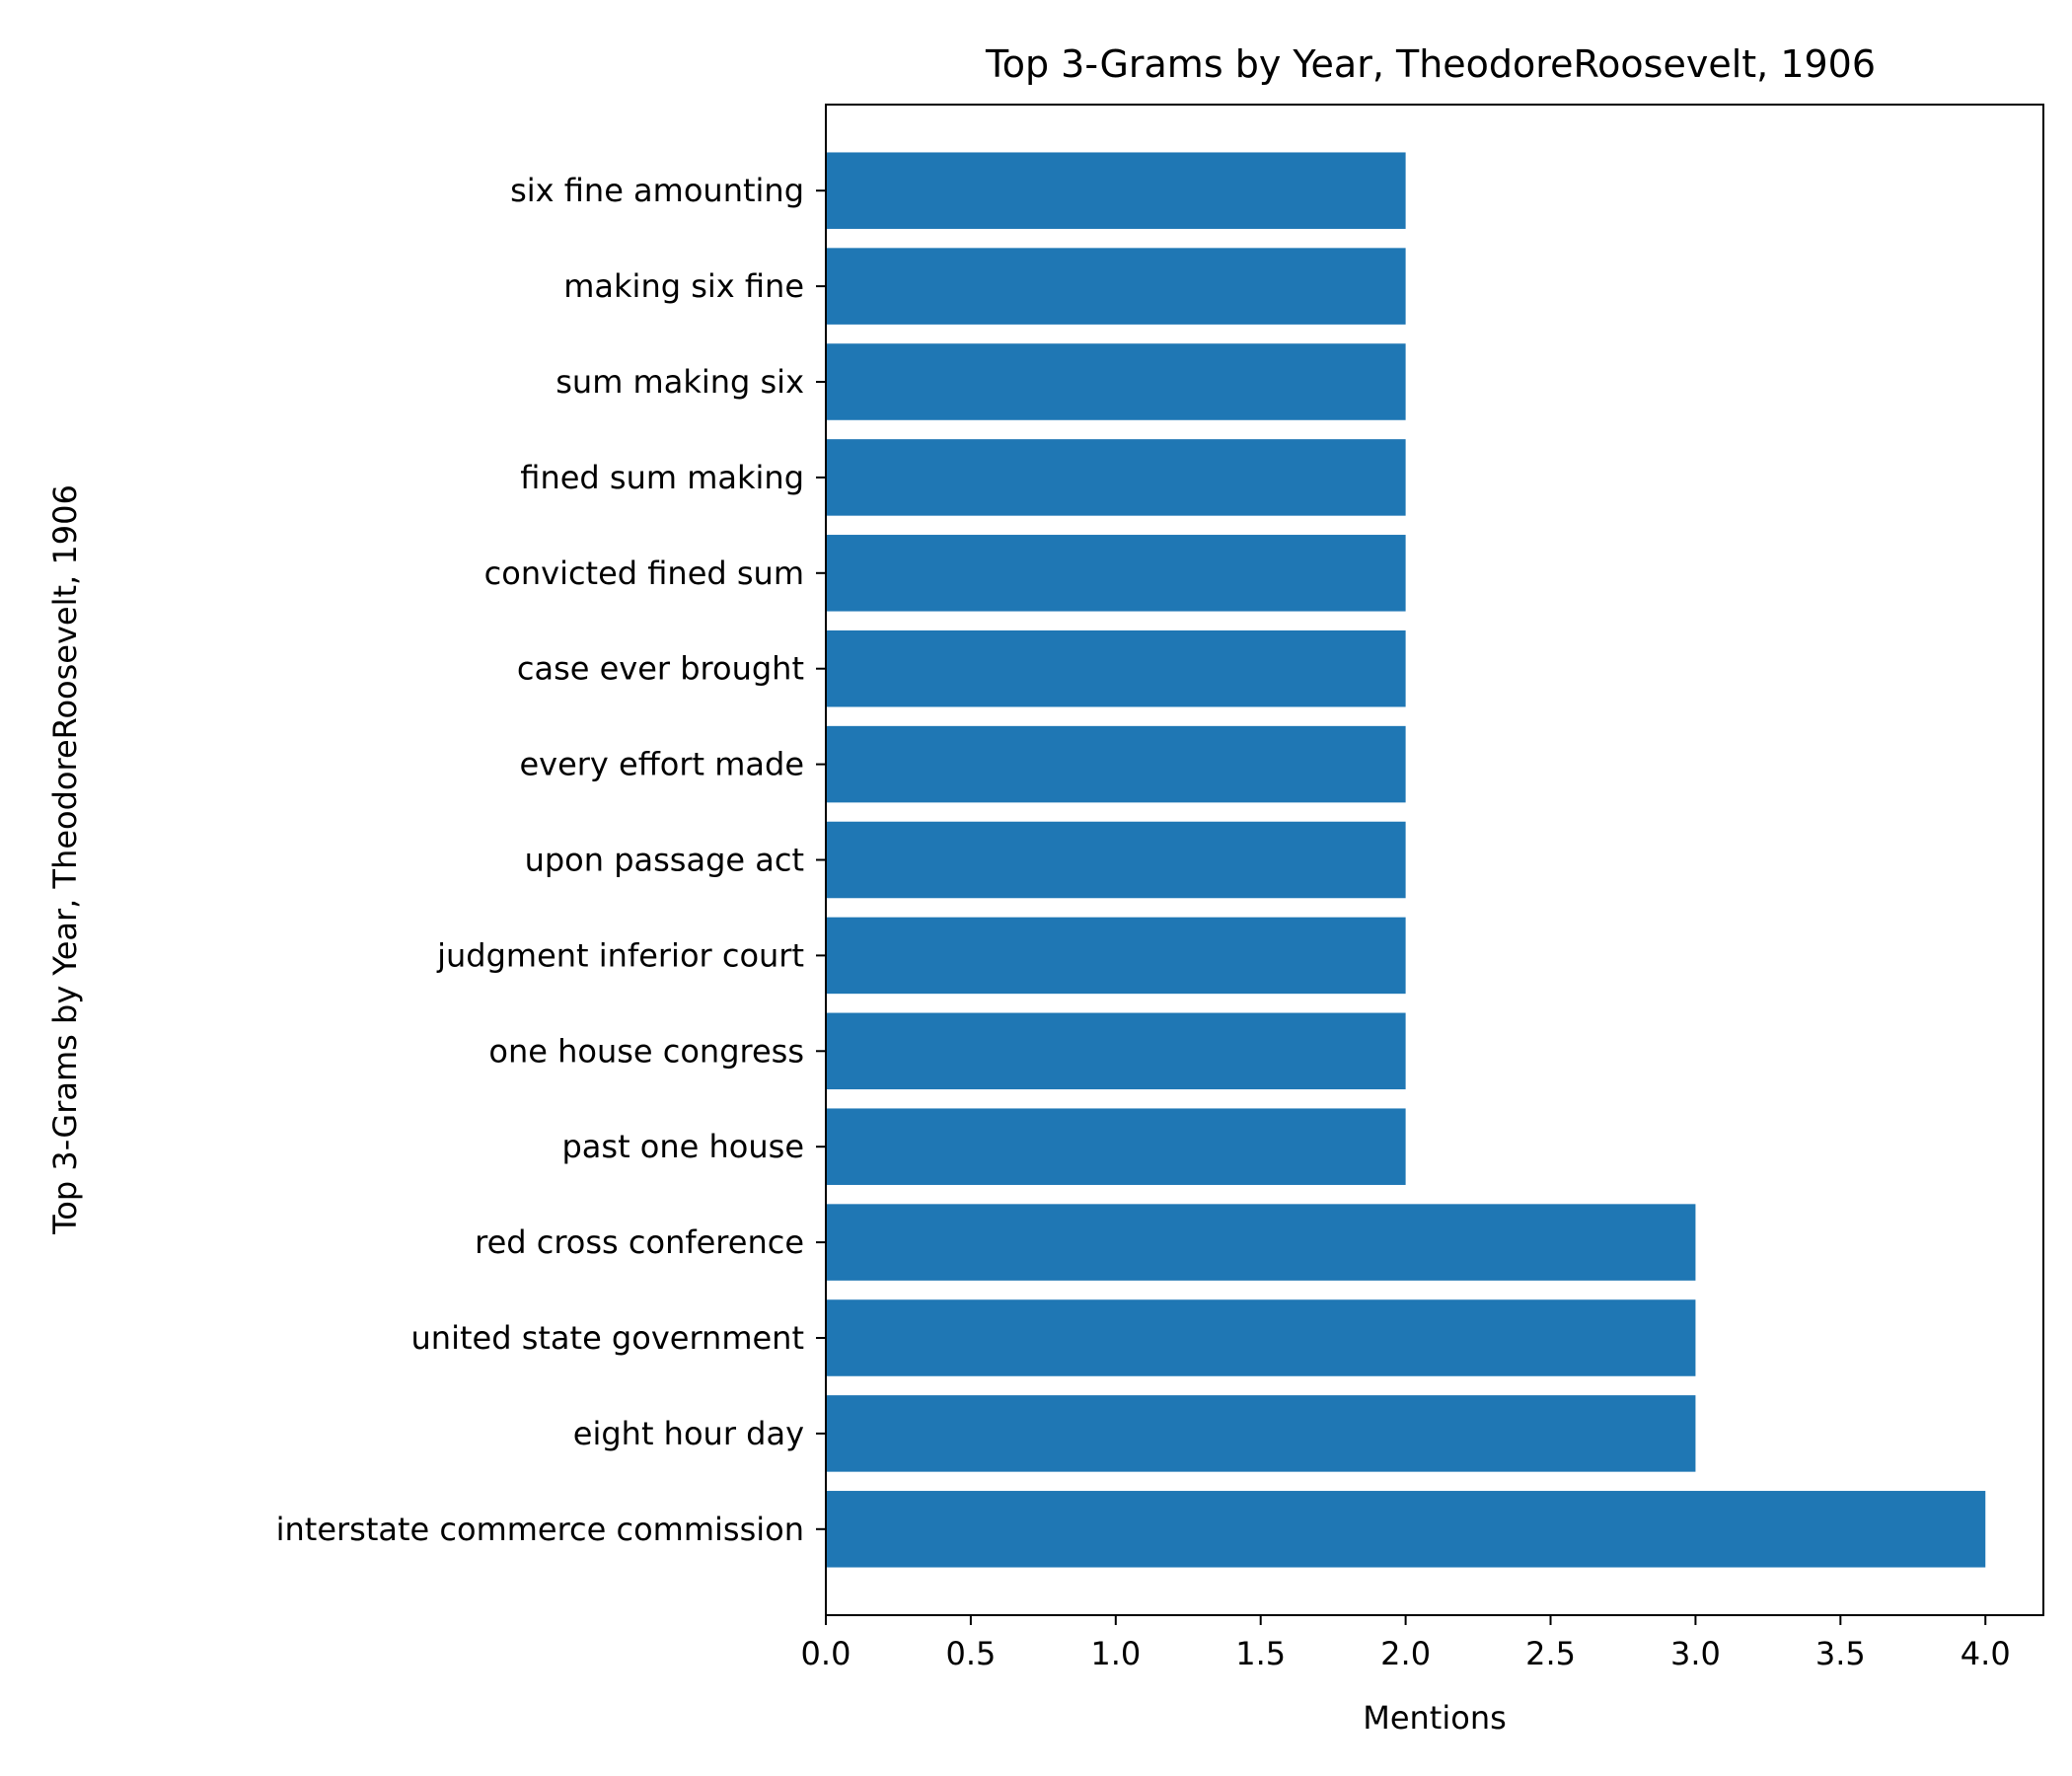 Image resolution: width=2072 pixels, height=1776 pixels. Describe the element at coordinates (1696, 1654) in the screenshot. I see `x-tick-label: 3.0` at that location.